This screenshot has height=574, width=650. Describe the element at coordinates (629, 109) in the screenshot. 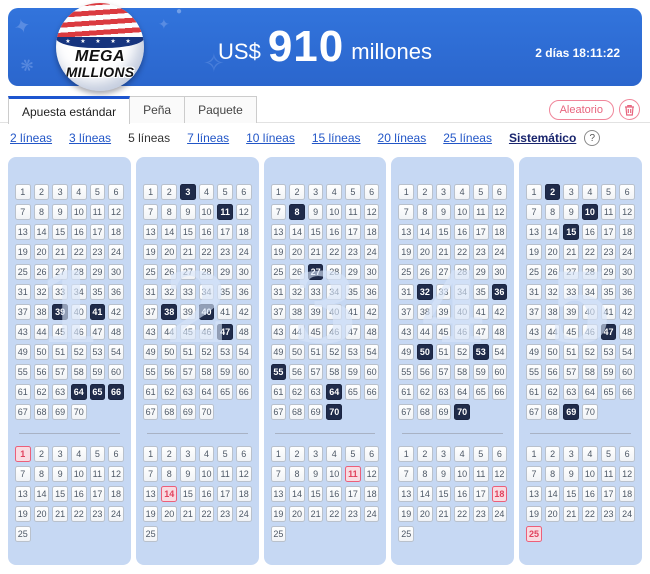

I see `trash-button` at that location.